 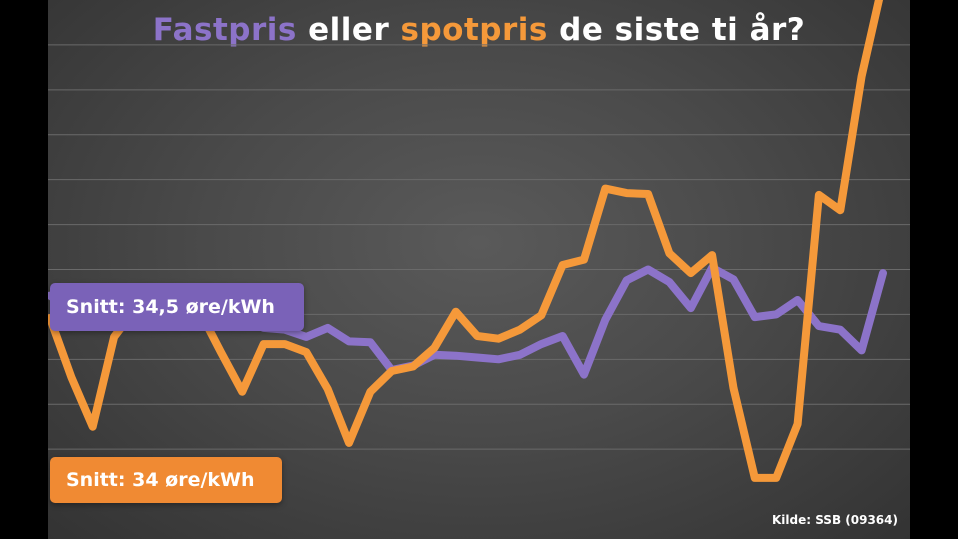 What do you see at coordinates (834, 520) in the screenshot?
I see `source-label: Kilde: SSB (09364)` at bounding box center [834, 520].